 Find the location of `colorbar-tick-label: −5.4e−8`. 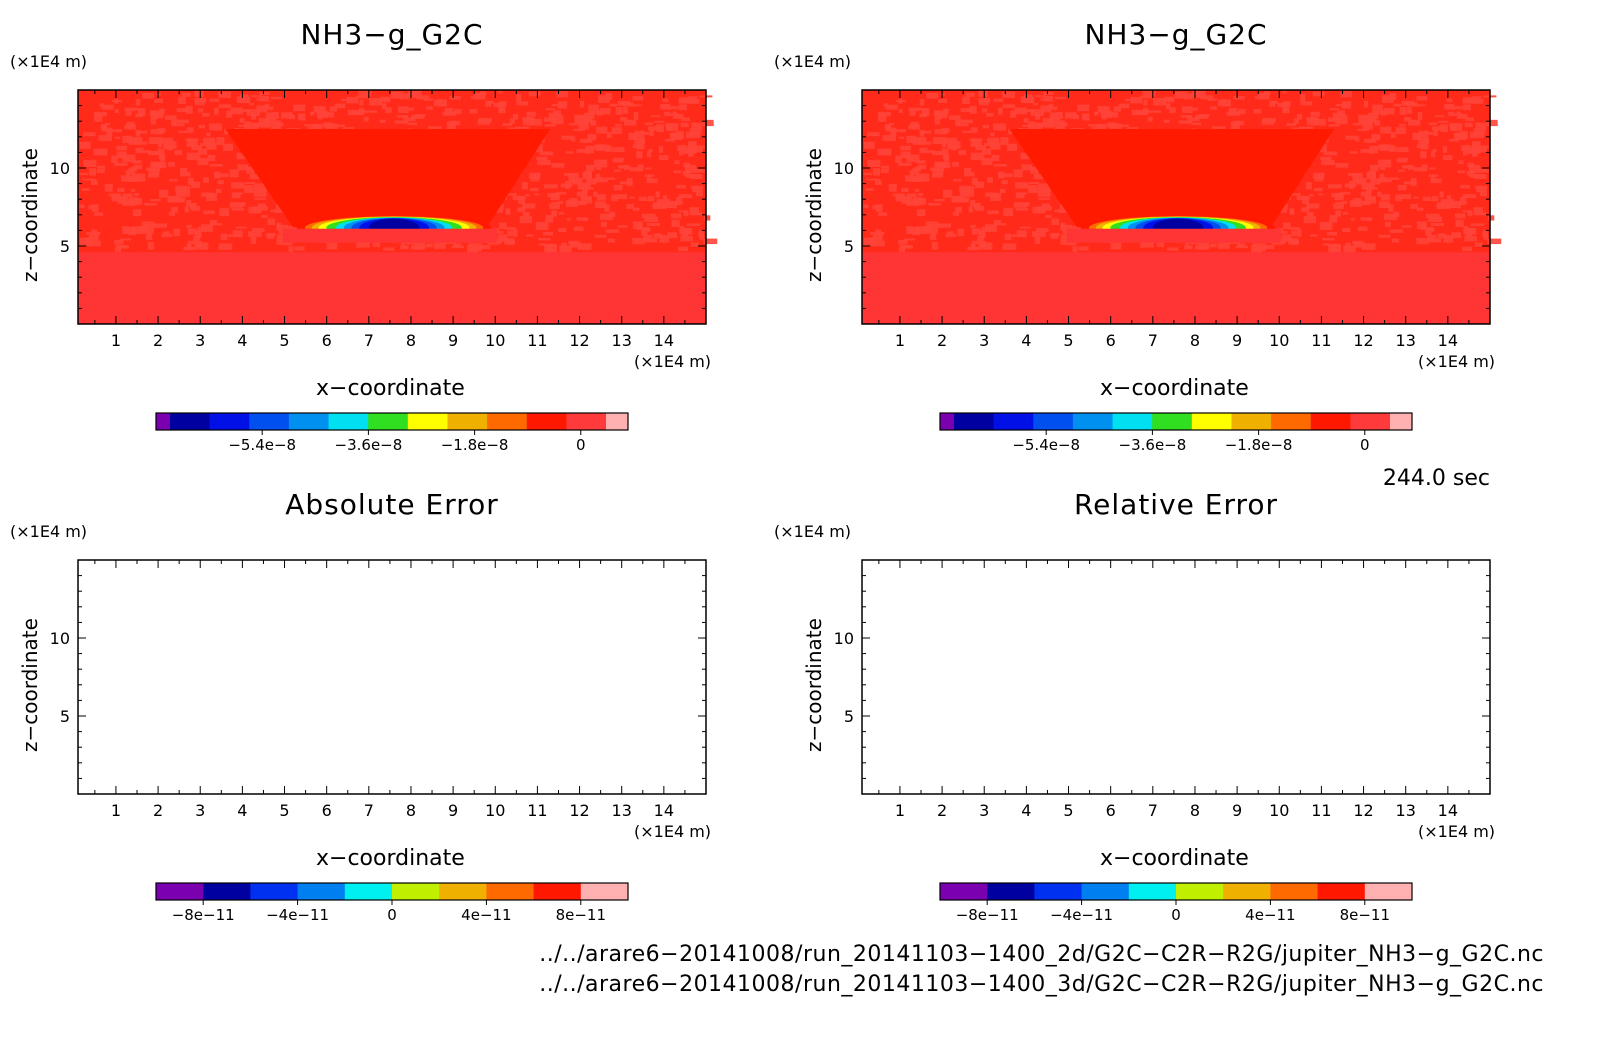

colorbar-tick-label: −5.4e−8 is located at coordinates (262, 445).